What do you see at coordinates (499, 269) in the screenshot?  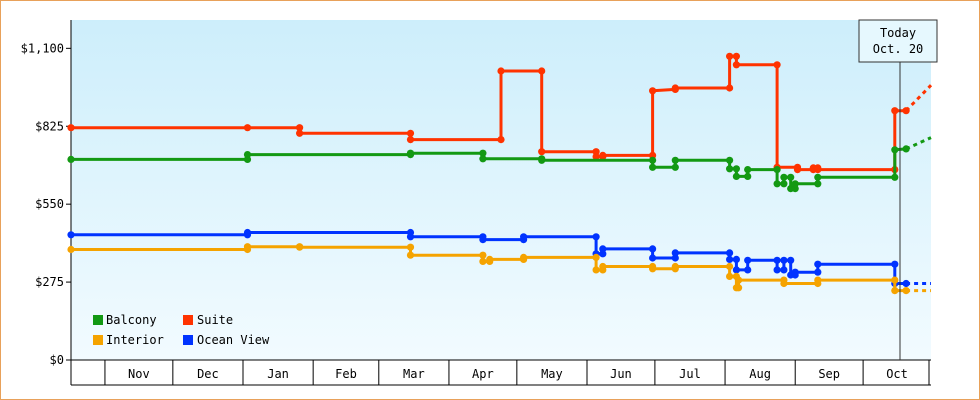 I see `series-interior` at bounding box center [499, 269].